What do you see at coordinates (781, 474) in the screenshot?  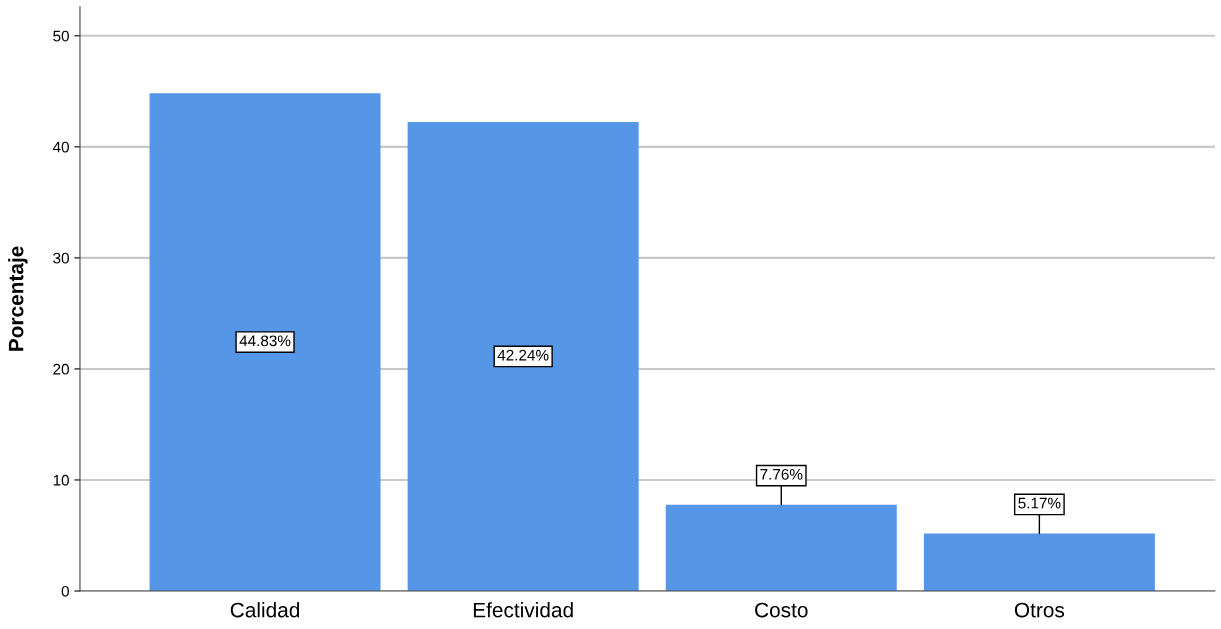 I see `data-label: 7.76%` at bounding box center [781, 474].